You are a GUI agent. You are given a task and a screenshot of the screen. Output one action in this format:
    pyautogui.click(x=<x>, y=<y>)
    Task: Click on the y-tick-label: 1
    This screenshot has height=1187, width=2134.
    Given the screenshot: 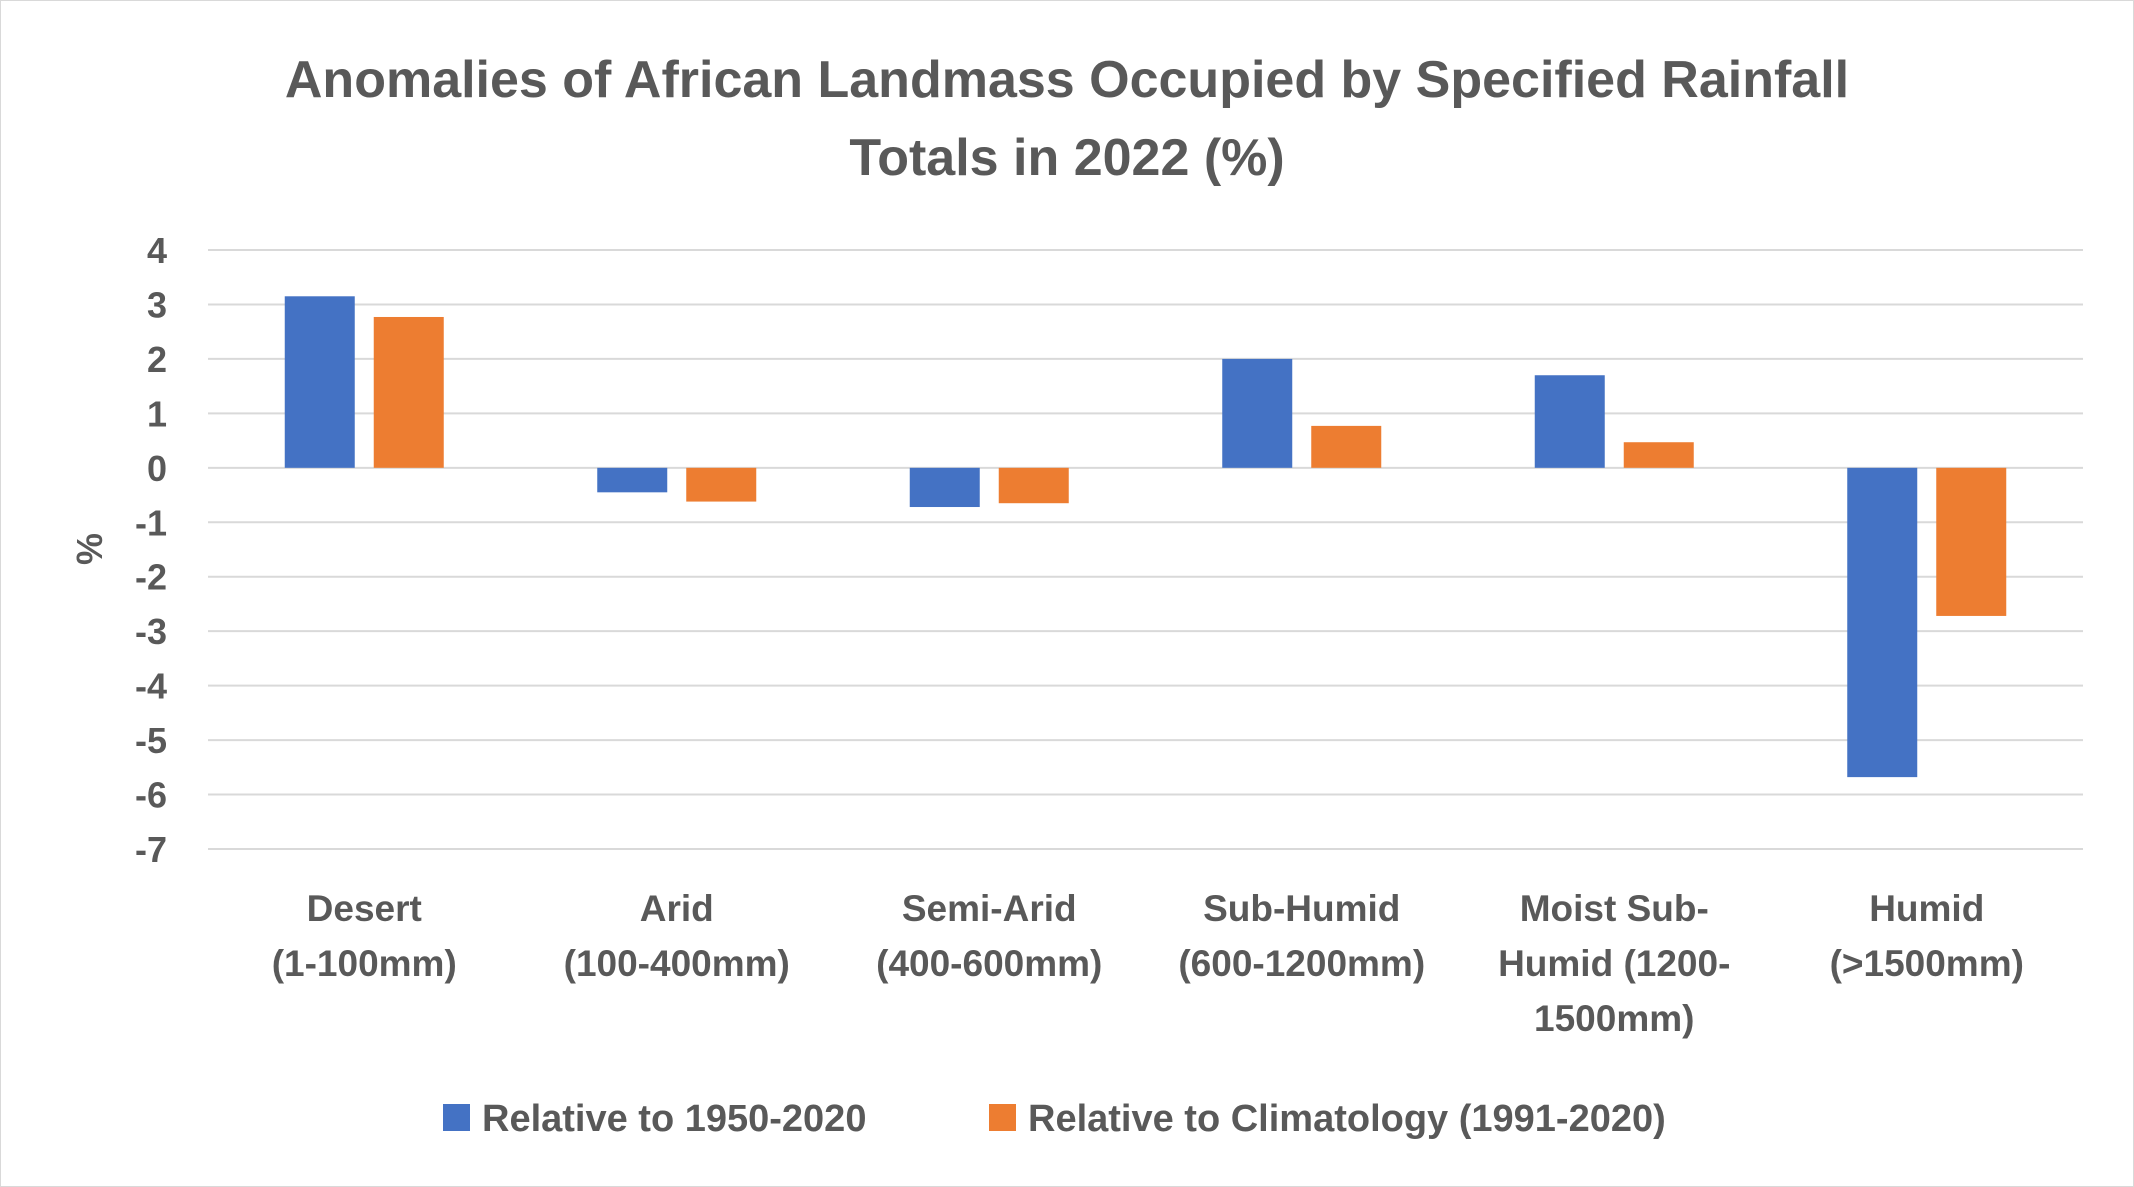 What is the action you would take?
    pyautogui.click(x=157, y=413)
    